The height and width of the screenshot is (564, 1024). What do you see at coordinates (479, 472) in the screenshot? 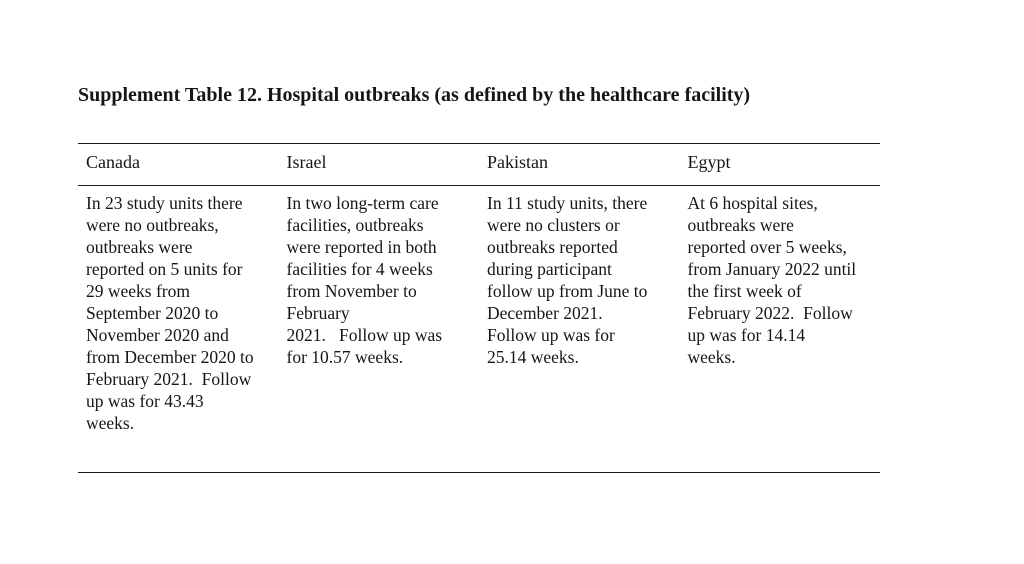
I see `table-bottom-rule` at bounding box center [479, 472].